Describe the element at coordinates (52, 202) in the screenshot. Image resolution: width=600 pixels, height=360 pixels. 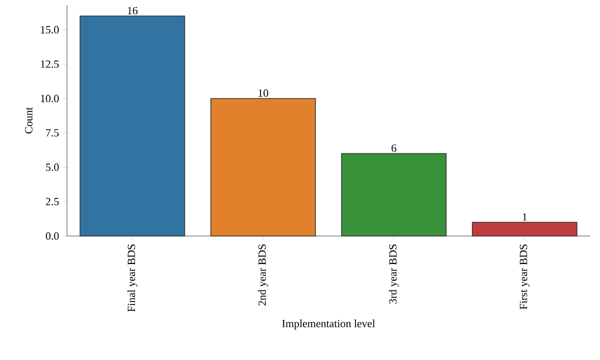
I see `y-tick-label: 2.5` at that location.